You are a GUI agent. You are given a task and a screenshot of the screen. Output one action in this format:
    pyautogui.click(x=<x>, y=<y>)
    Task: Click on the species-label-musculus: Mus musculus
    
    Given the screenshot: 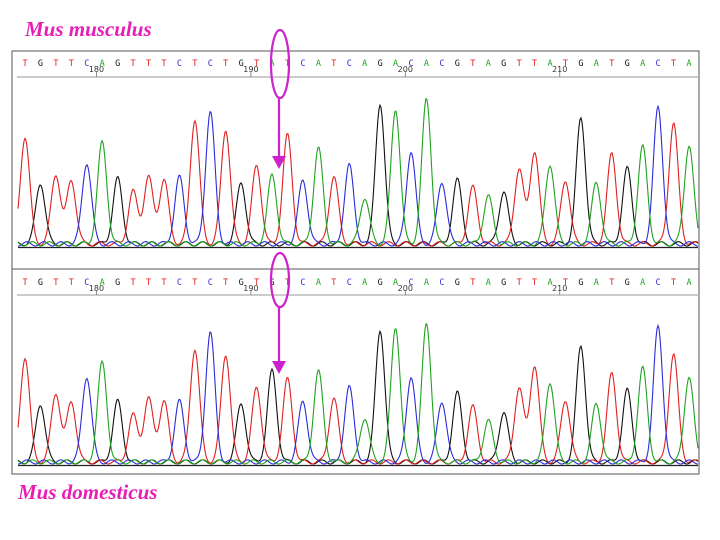 What is the action you would take?
    pyautogui.click(x=88, y=29)
    